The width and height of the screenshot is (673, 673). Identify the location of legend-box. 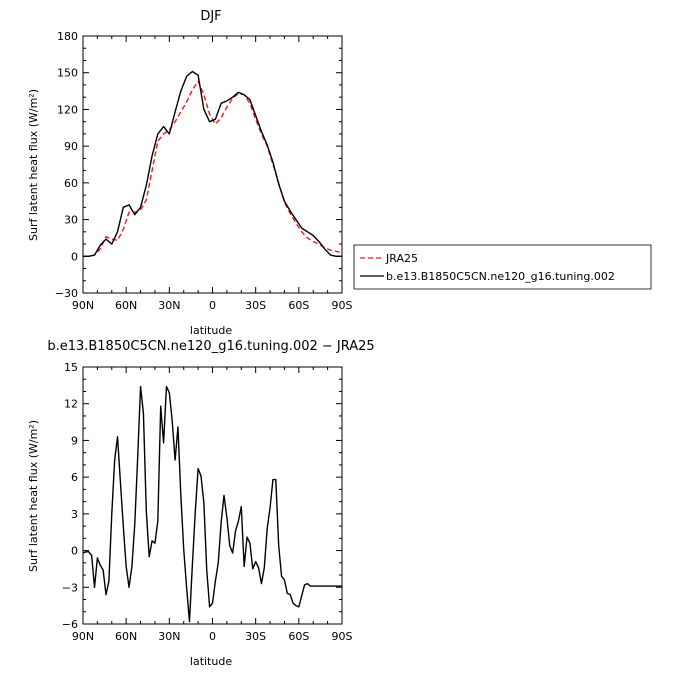
(502, 267).